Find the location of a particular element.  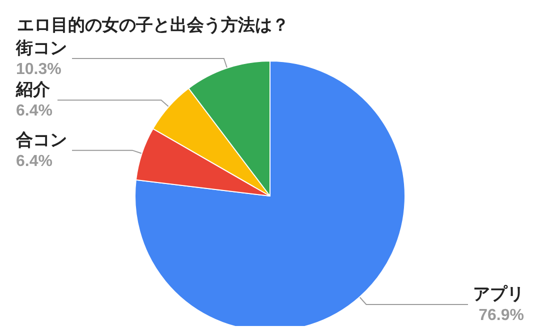

slice-label: 紹介 is located at coordinates (33, 90).